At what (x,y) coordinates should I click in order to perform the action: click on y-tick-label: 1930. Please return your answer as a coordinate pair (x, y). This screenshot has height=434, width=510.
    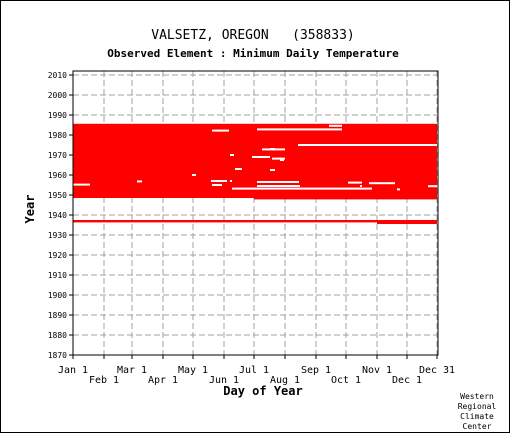
    Looking at the image, I should click on (57, 235).